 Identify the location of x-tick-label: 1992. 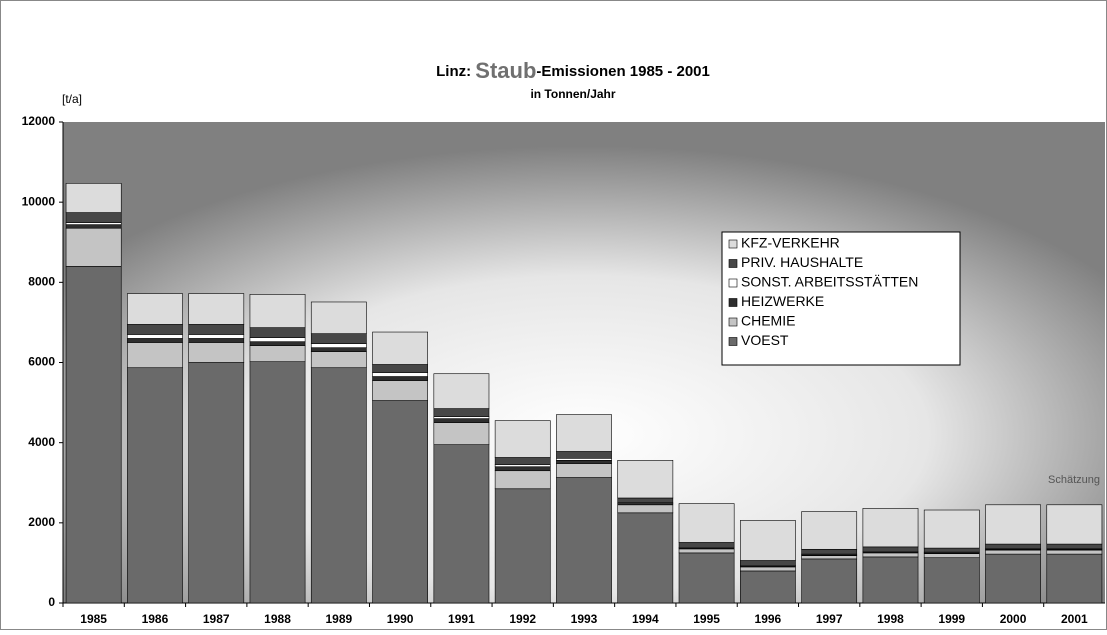
(522, 619).